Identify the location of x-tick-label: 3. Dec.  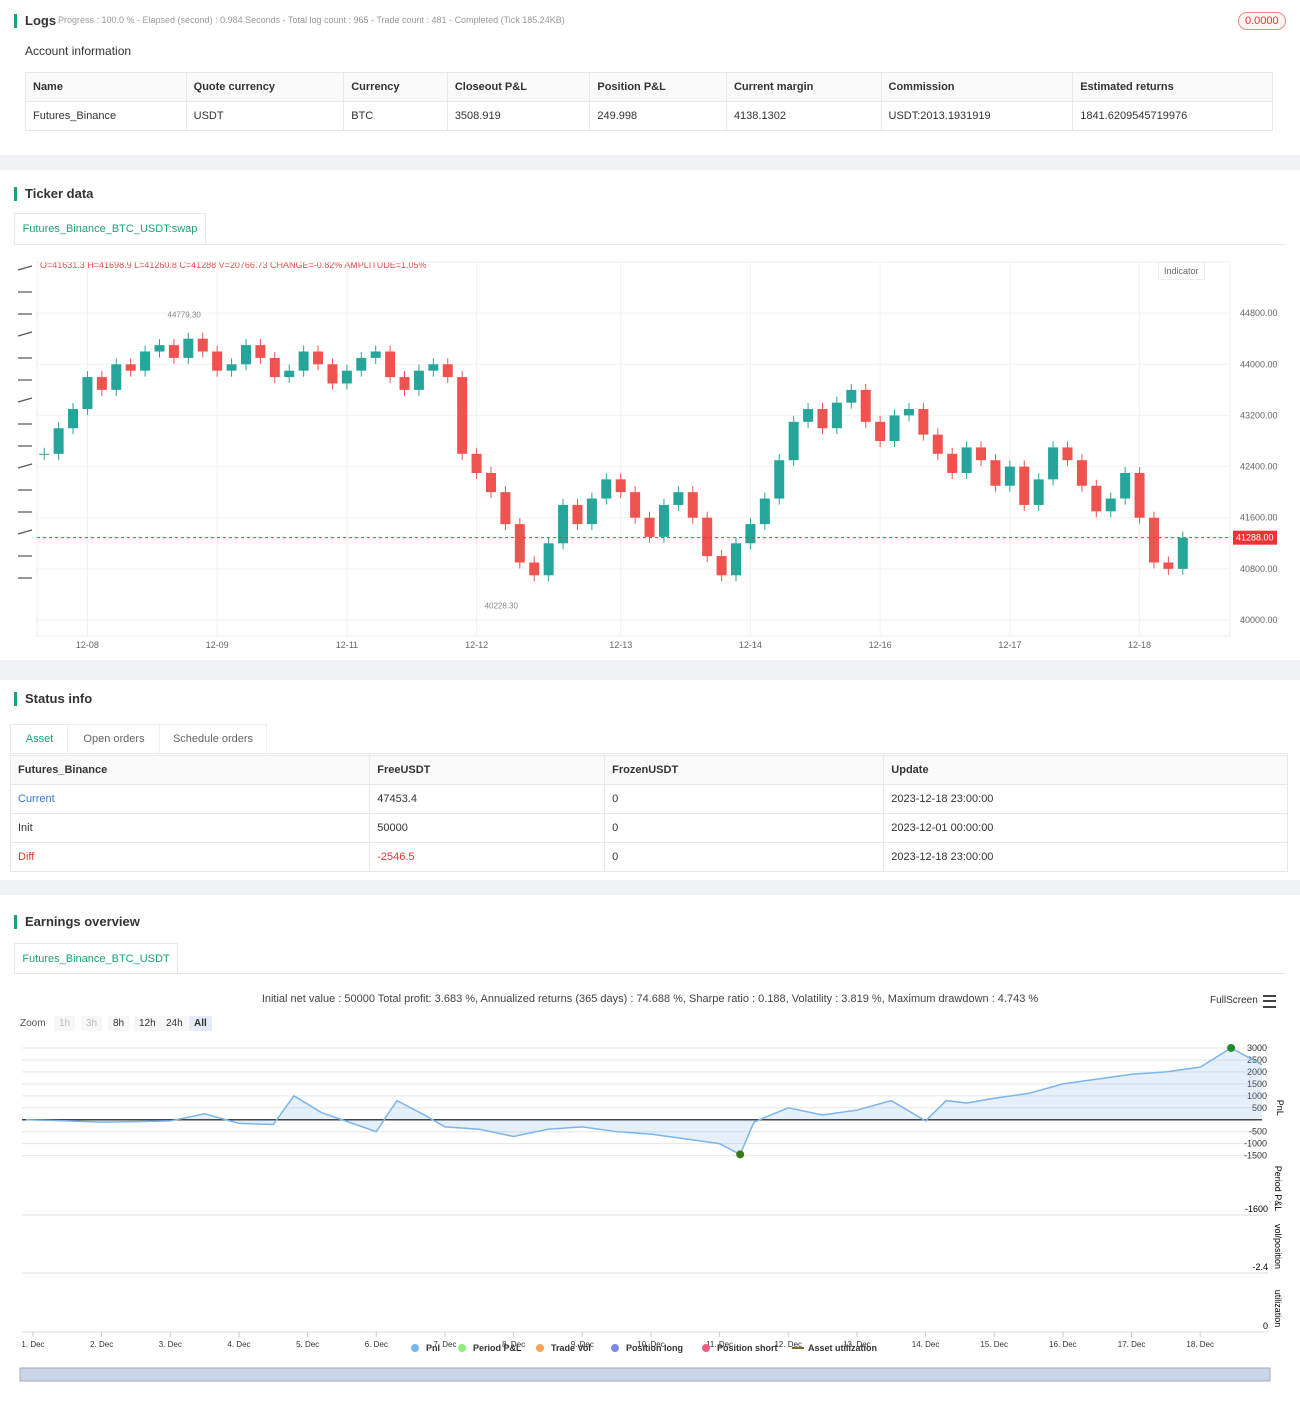
(170, 1344).